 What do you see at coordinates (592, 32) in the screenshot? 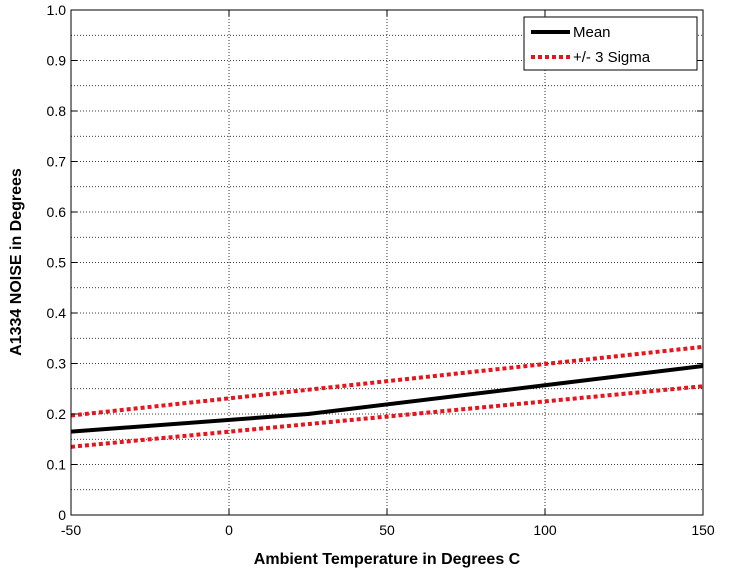
I see `legend-label-mean: Mean` at bounding box center [592, 32].